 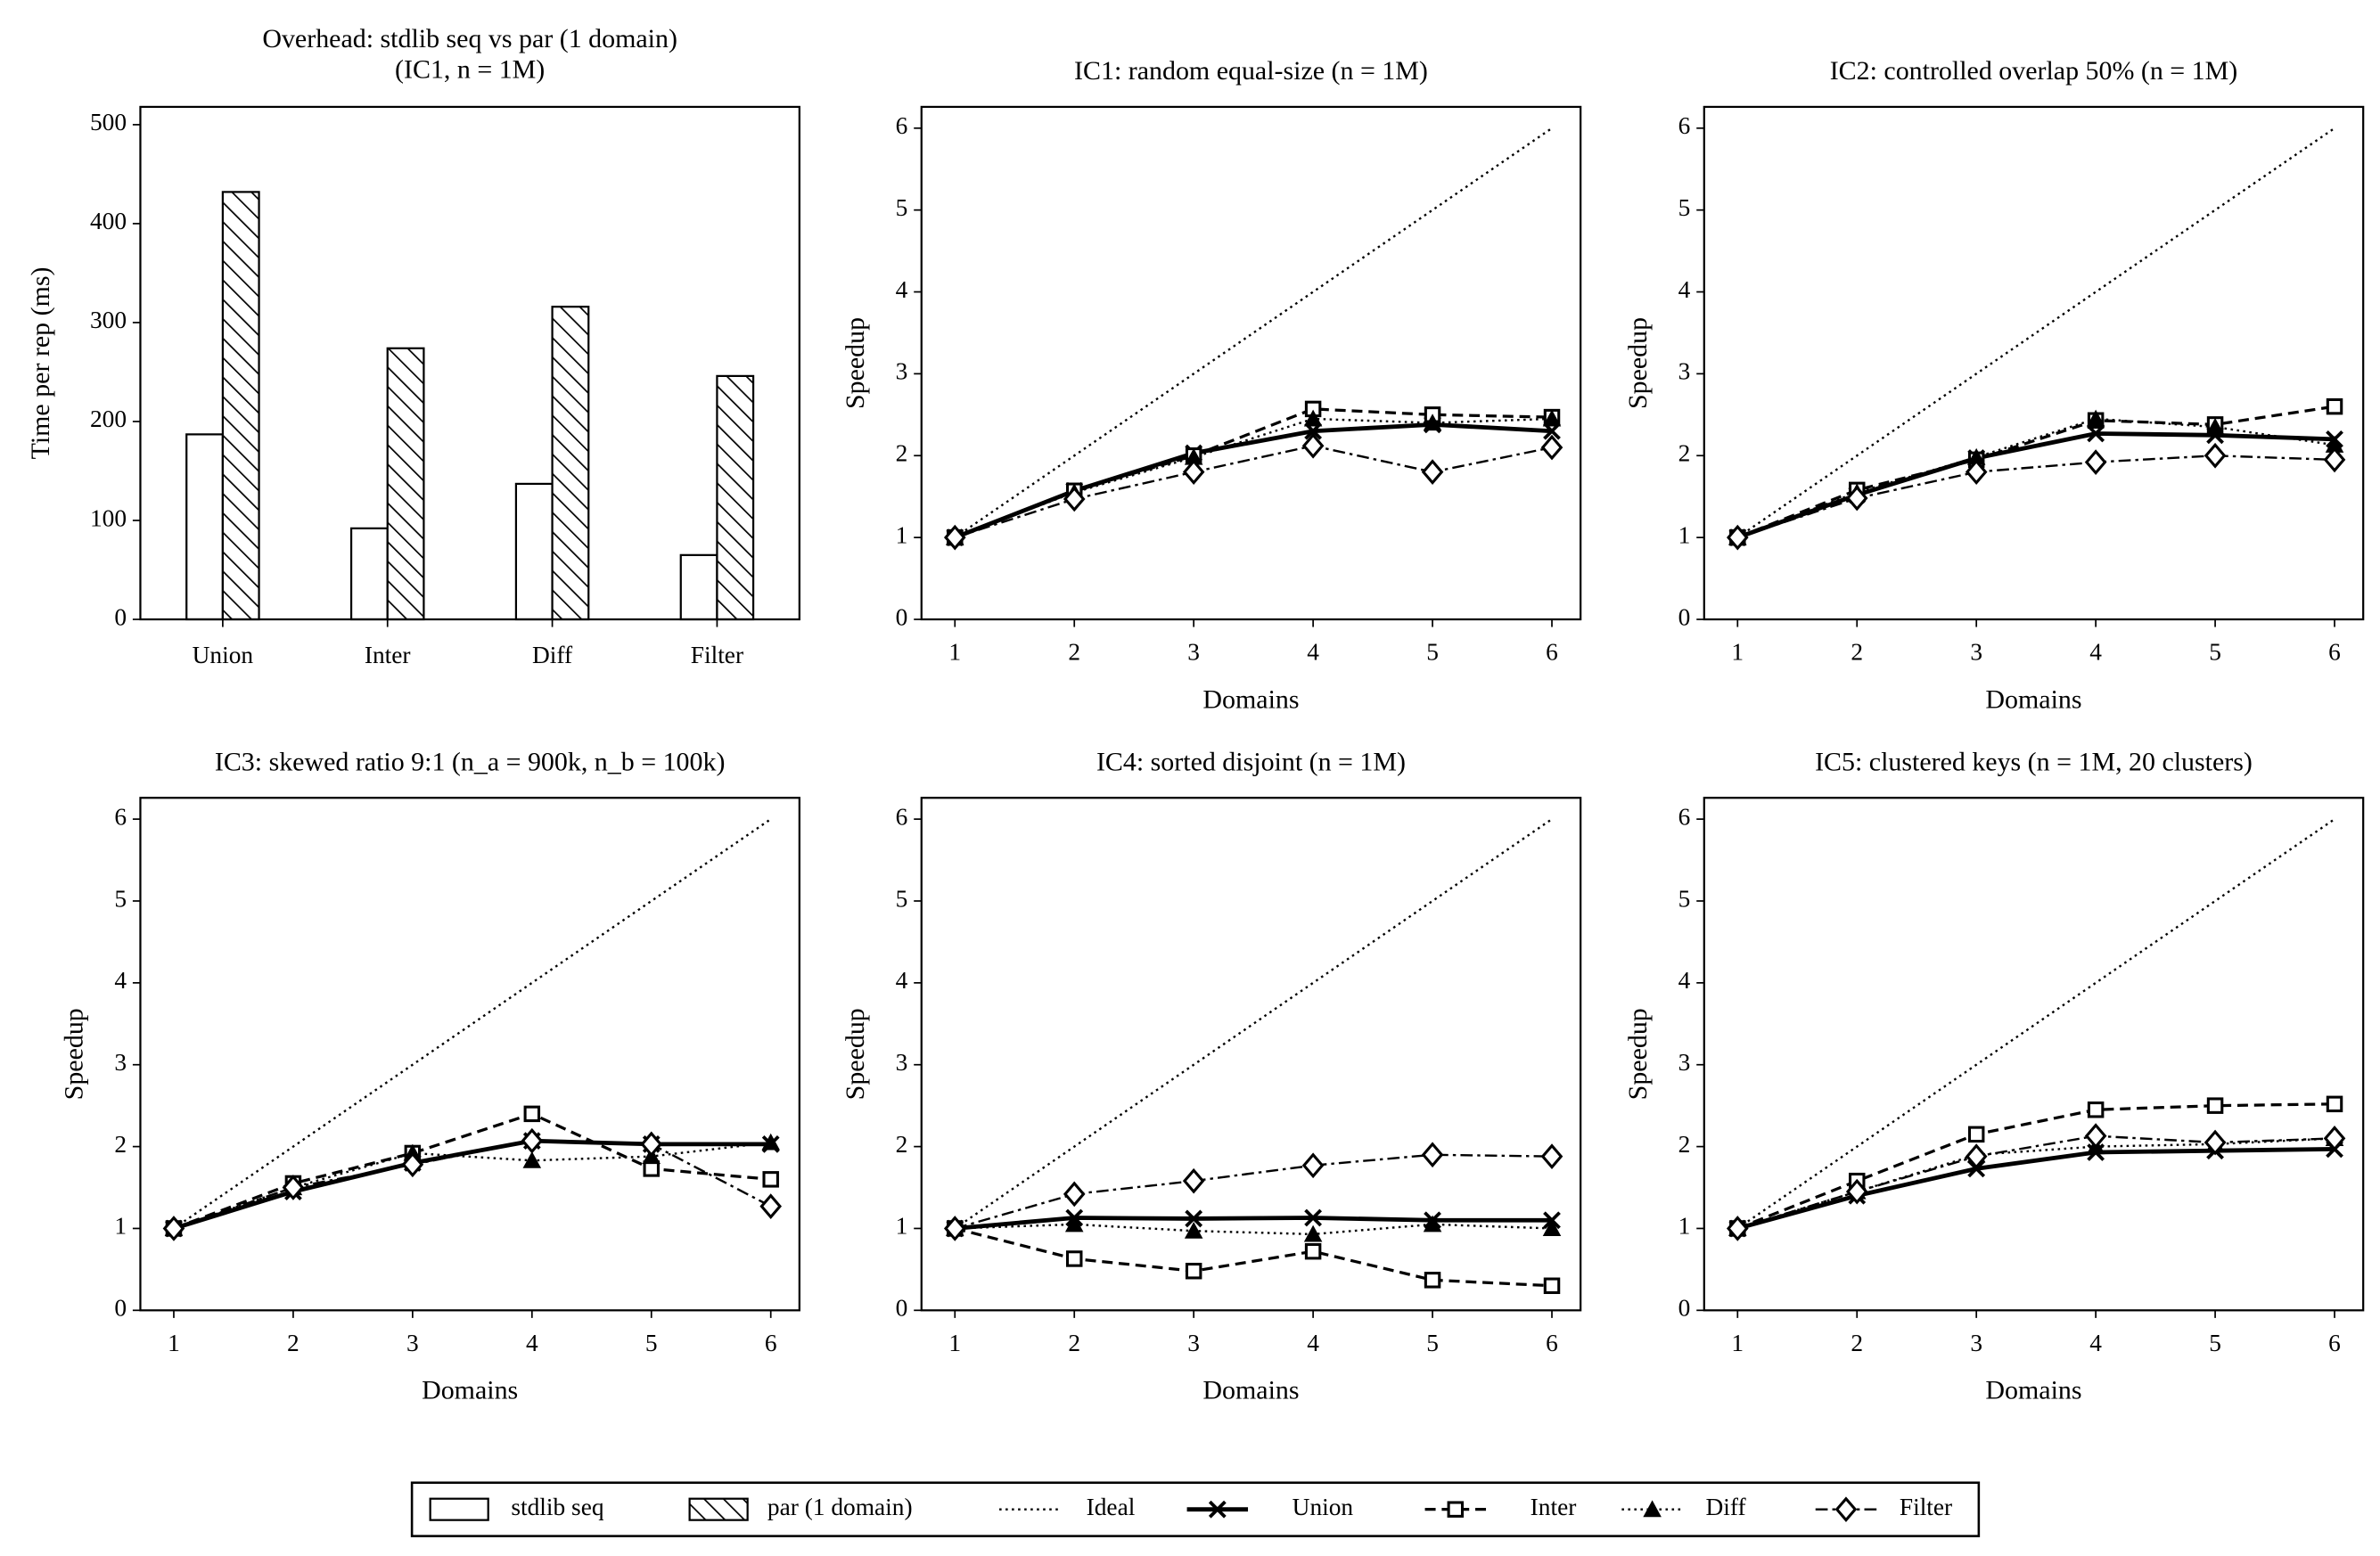 I want to click on chart-title: Overhead: stdlib seq vs par (1 domain), so click(x=469, y=38).